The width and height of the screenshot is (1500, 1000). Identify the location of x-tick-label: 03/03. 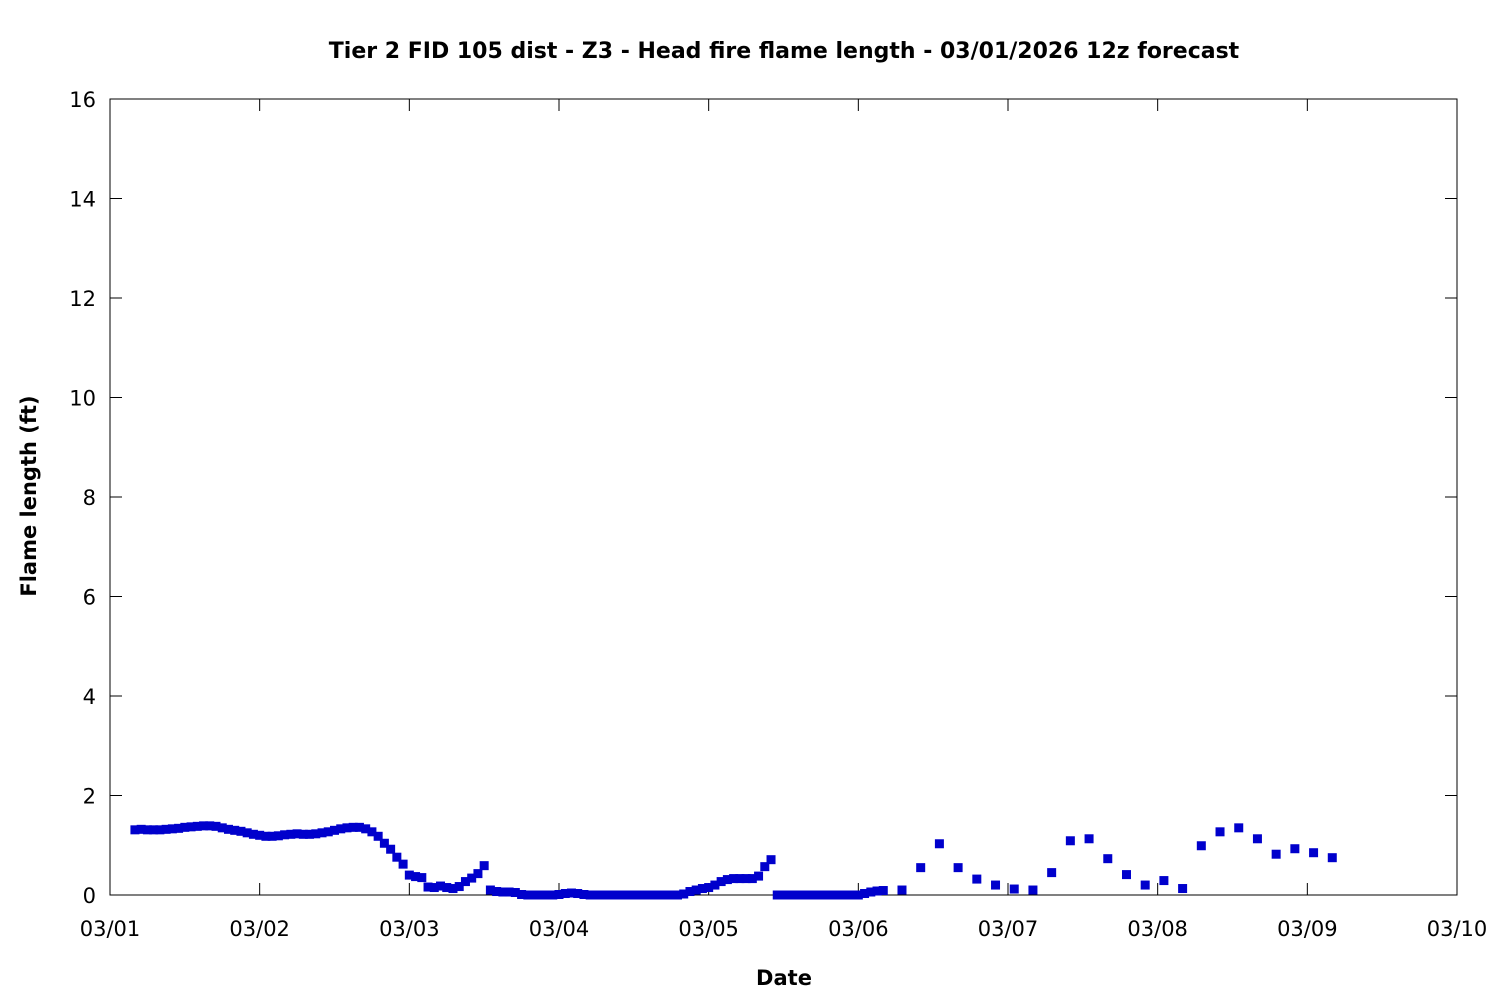
(409, 929).